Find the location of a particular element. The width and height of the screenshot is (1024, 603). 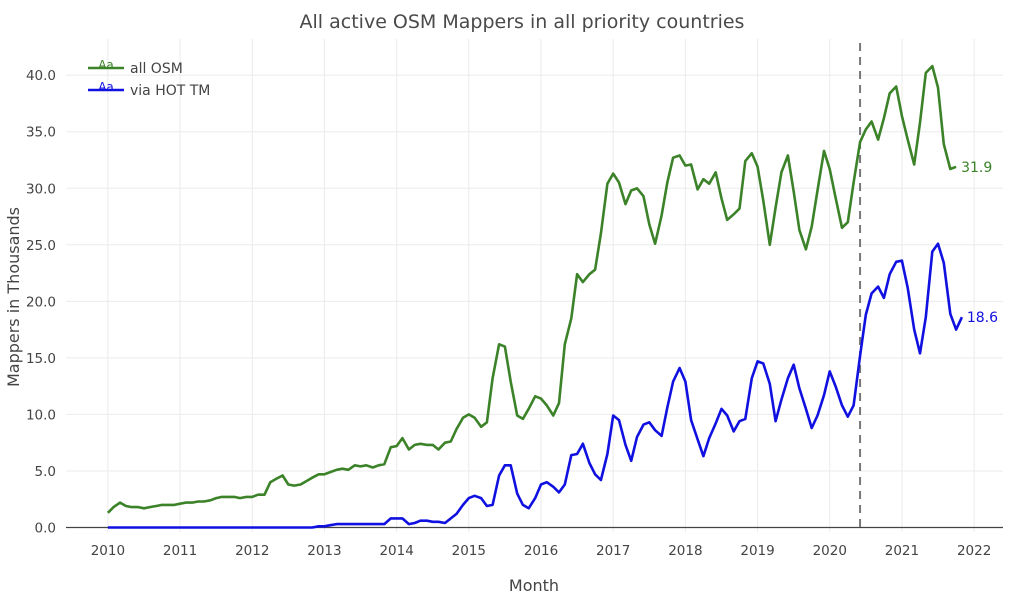

x-tick-label: 2014 is located at coordinates (396, 551).